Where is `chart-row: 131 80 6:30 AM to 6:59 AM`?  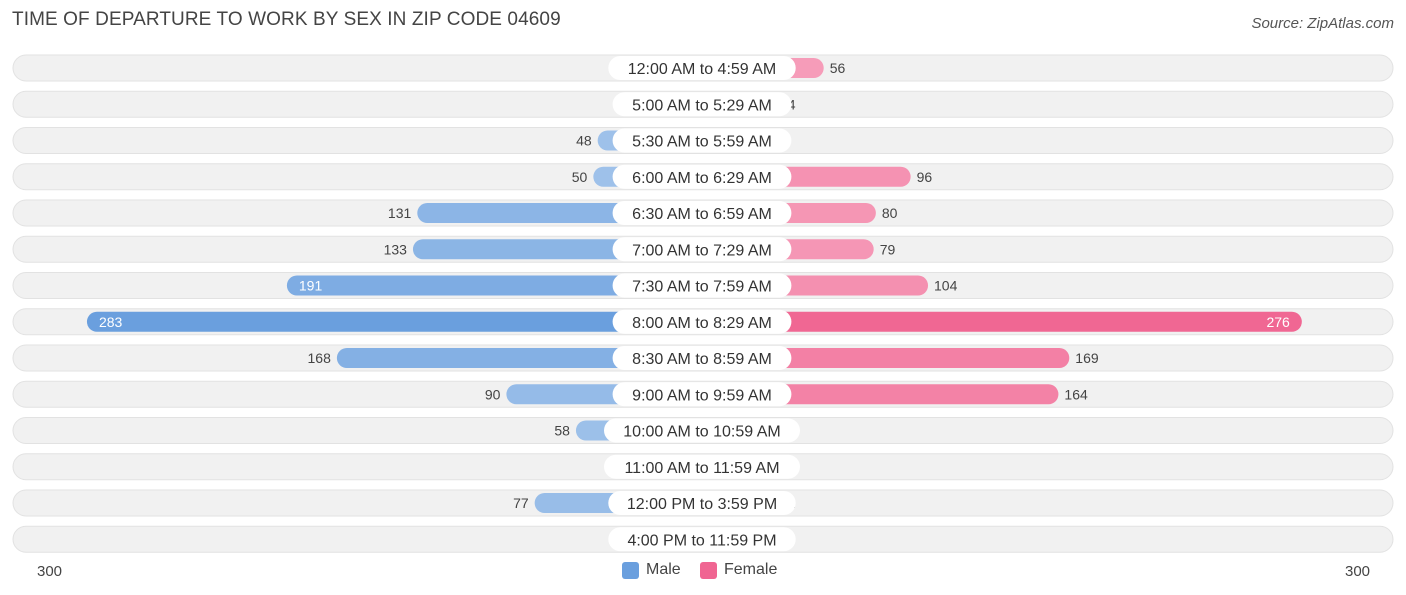 chart-row: 131 80 6:30 AM to 6:59 AM is located at coordinates (703, 213).